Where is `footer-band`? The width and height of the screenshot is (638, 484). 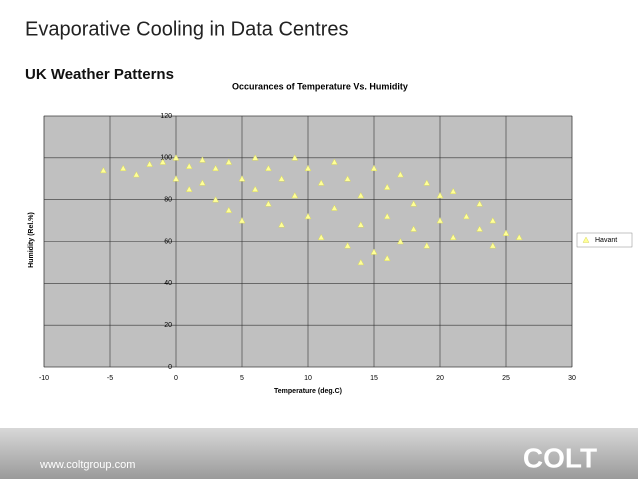 footer-band is located at coordinates (319, 453).